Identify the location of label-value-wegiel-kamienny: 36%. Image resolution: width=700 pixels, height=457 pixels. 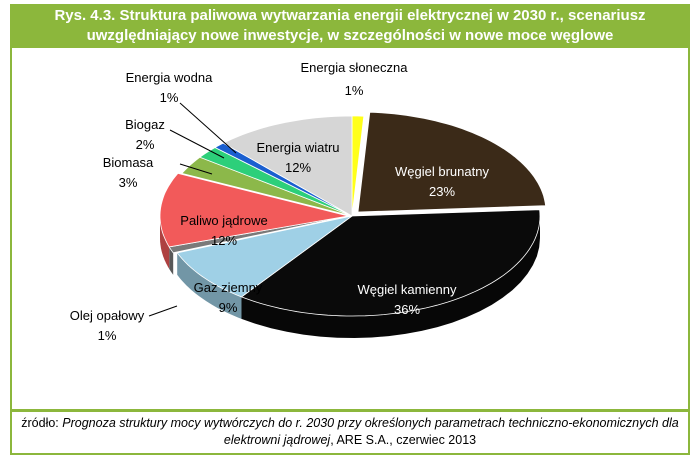
(407, 309).